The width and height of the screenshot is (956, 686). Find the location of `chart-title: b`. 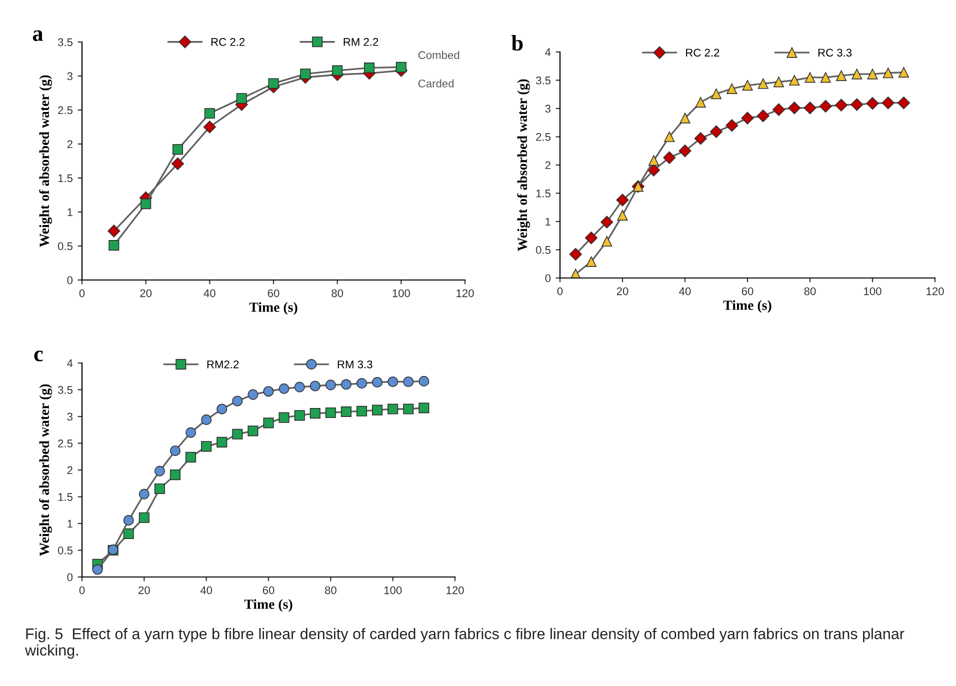

chart-title: b is located at coordinates (517, 43).